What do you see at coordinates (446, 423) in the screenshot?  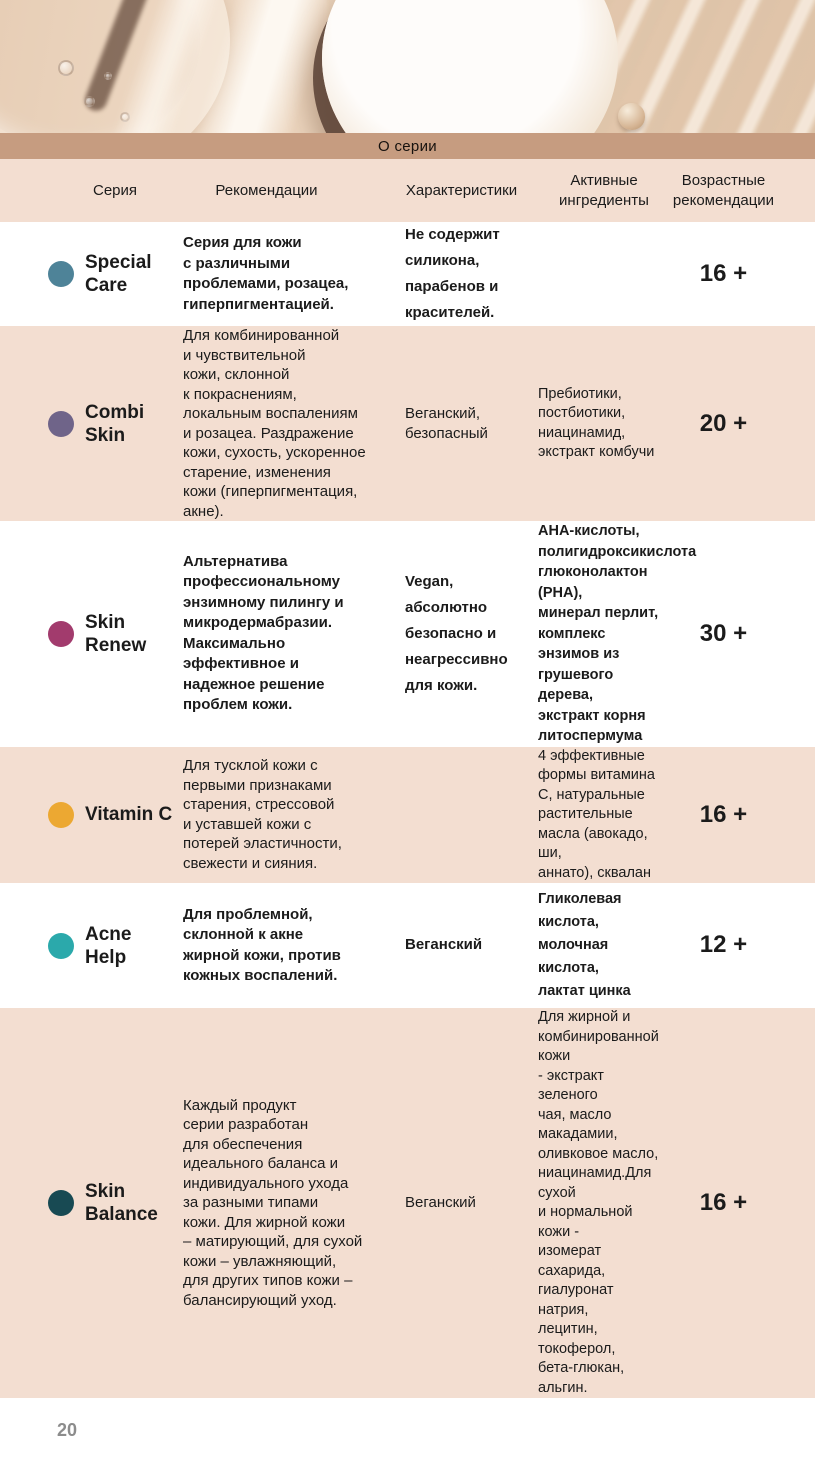 I see `characteristics-cell: Веганский, безопасный` at bounding box center [446, 423].